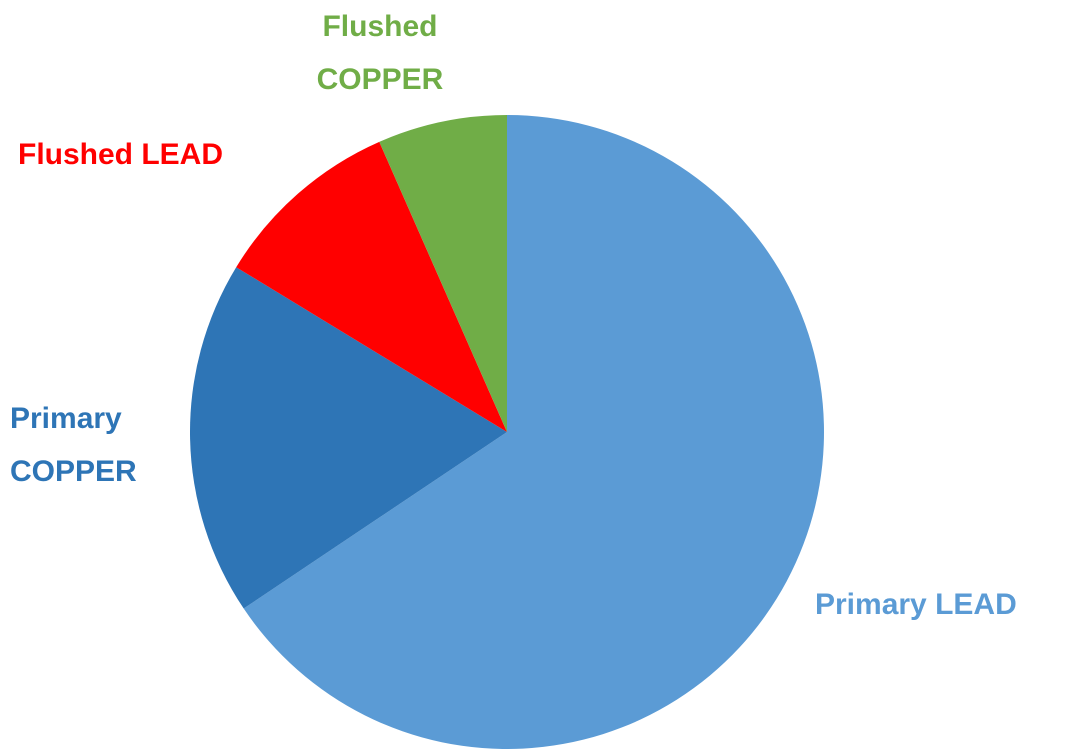 The width and height of the screenshot is (1076, 750). What do you see at coordinates (73, 445) in the screenshot?
I see `slice-label: Primary COPPER` at bounding box center [73, 445].